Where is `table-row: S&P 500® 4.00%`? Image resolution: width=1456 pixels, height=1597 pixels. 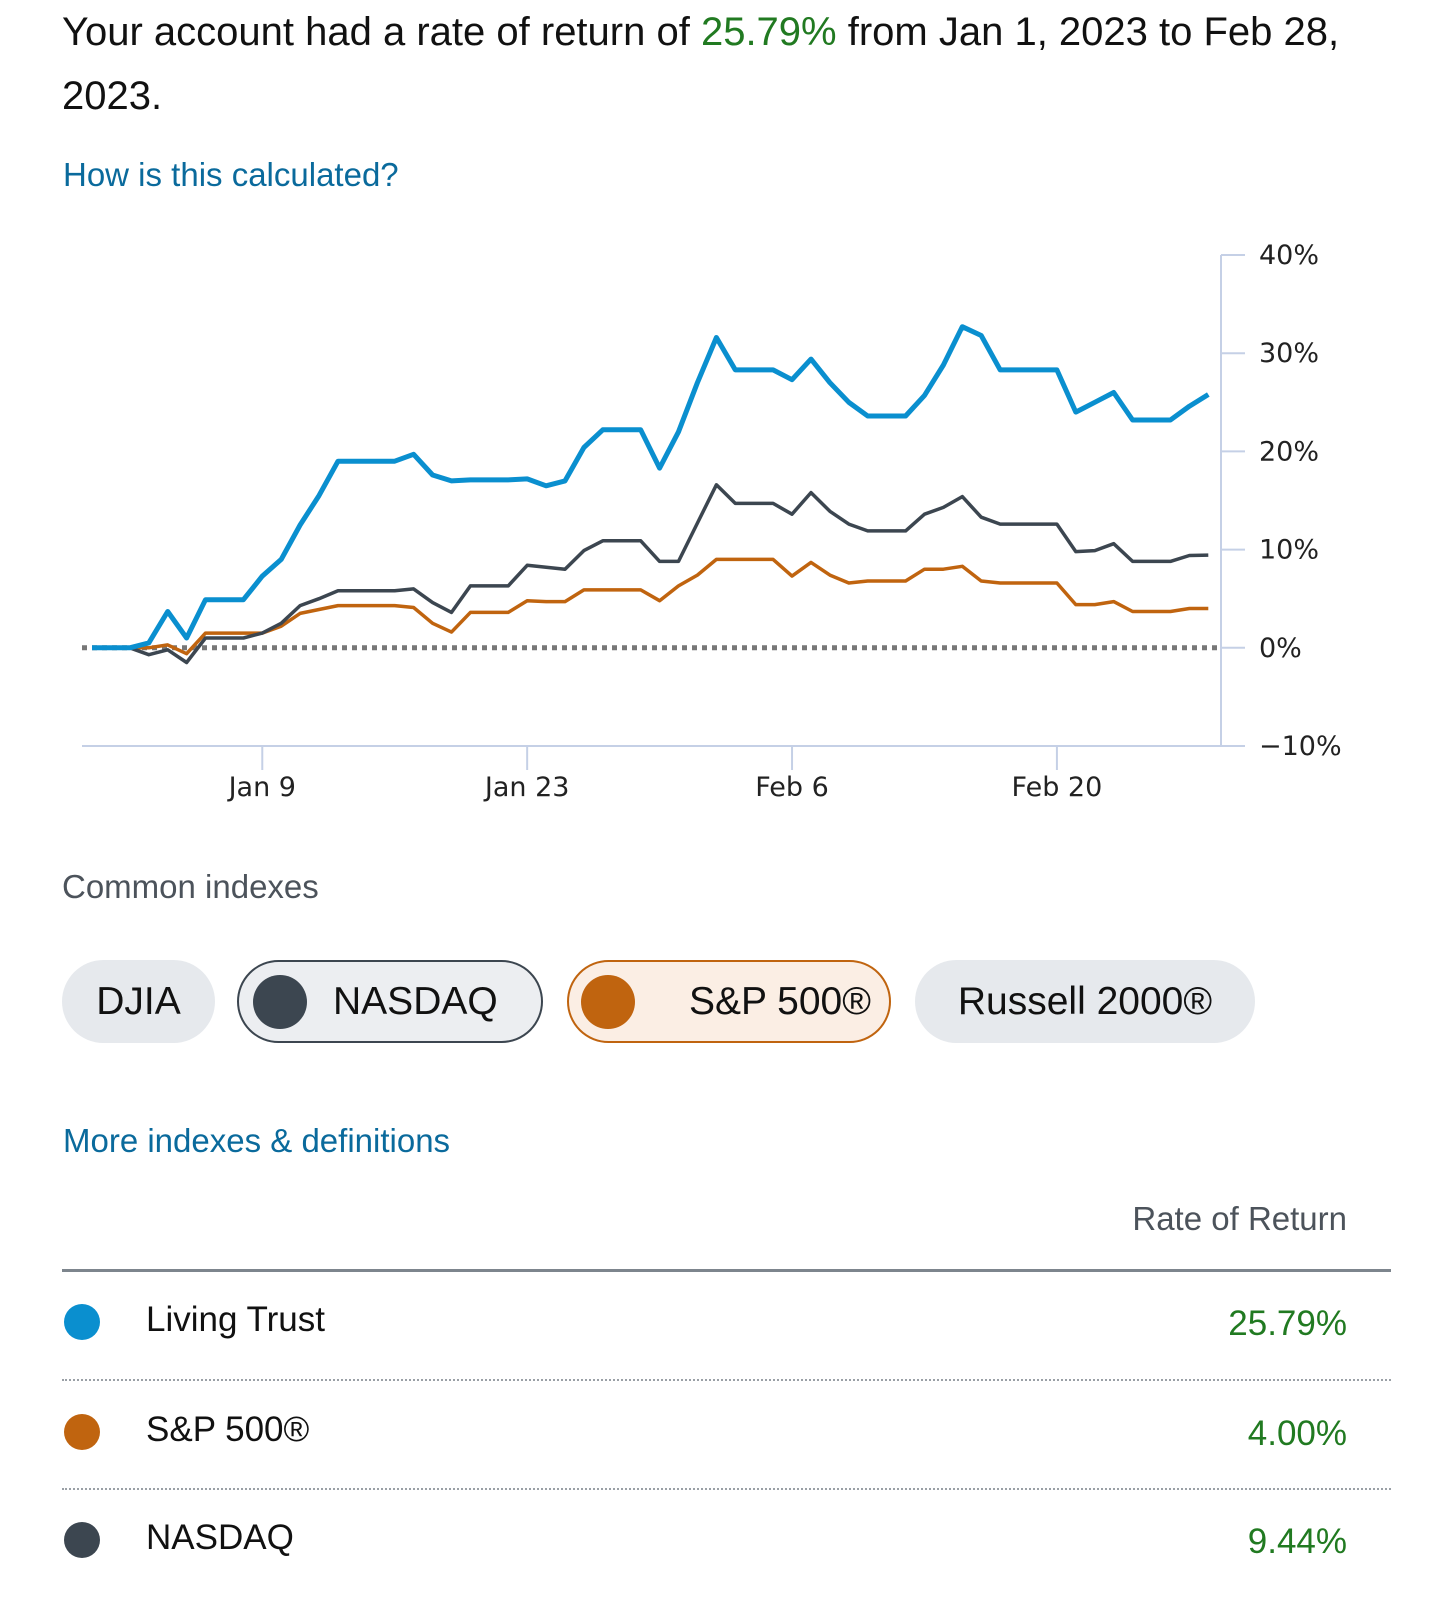 table-row: S&P 500® 4.00% is located at coordinates (726, 1432).